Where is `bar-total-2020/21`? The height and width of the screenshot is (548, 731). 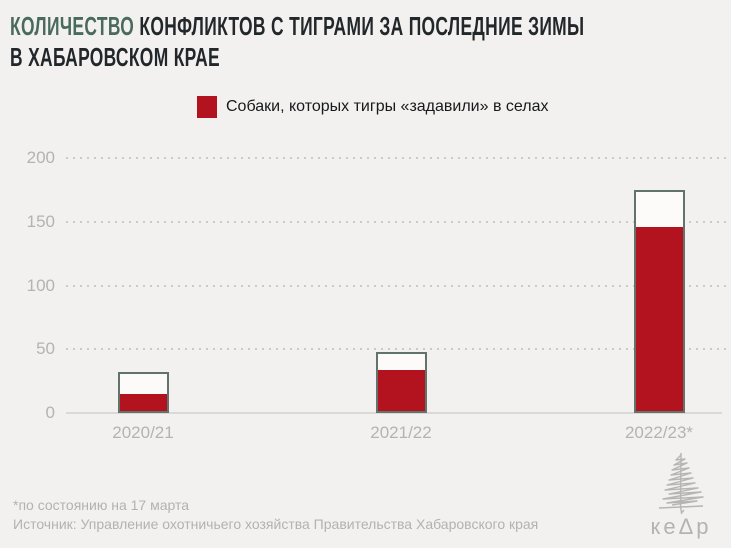
bar-total-2020/21 is located at coordinates (143, 392).